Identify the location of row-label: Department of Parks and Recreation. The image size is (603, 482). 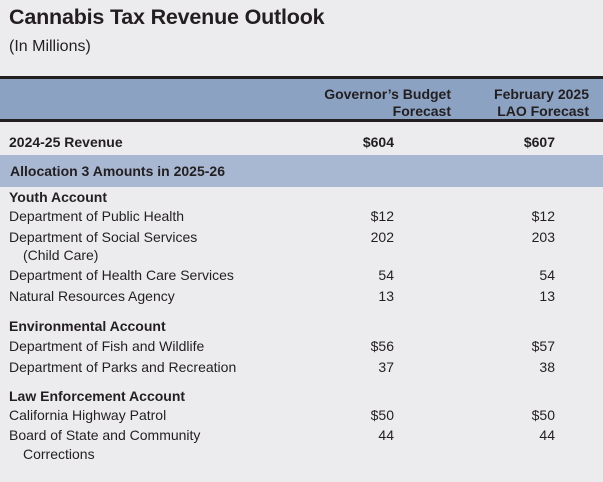
(123, 367).